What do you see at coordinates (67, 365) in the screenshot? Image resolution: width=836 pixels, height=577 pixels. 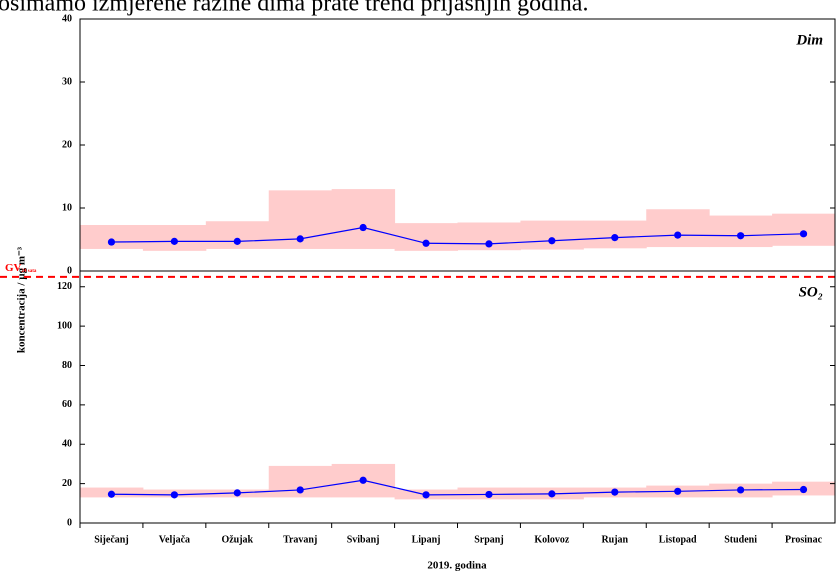 I see `y-tick-label: 80` at bounding box center [67, 365].